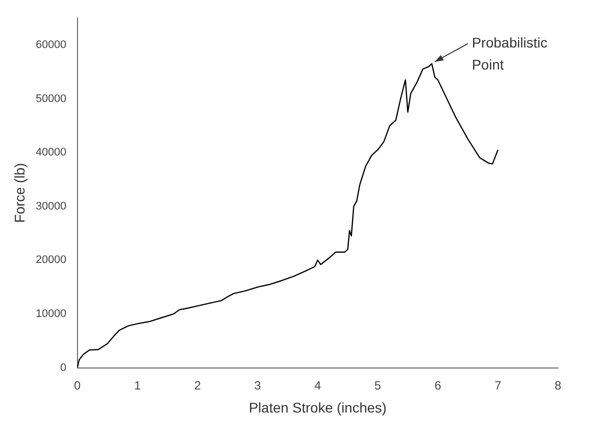 The image size is (606, 429). Describe the element at coordinates (138, 385) in the screenshot. I see `x-tick-label: 1` at that location.